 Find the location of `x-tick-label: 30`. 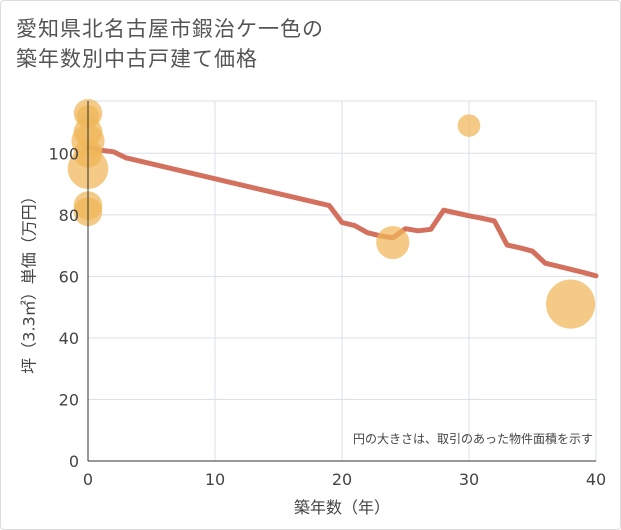

x-tick-label: 30 is located at coordinates (469, 479).